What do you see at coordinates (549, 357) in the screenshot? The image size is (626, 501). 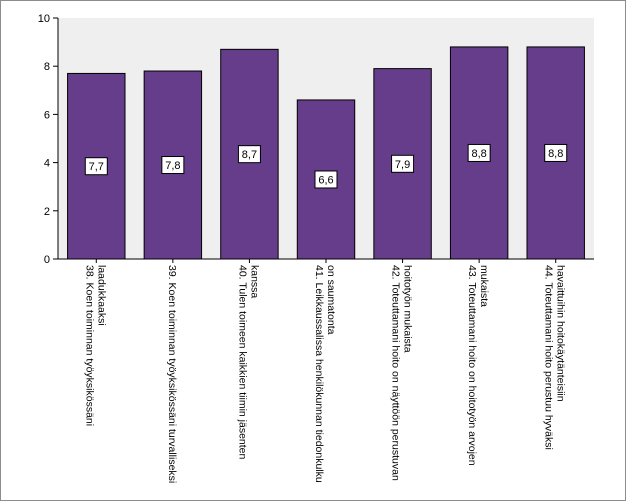 I see `x-tick-label-line: 44. Toteuttamani hoito perustuu hyväksi` at bounding box center [549, 357].